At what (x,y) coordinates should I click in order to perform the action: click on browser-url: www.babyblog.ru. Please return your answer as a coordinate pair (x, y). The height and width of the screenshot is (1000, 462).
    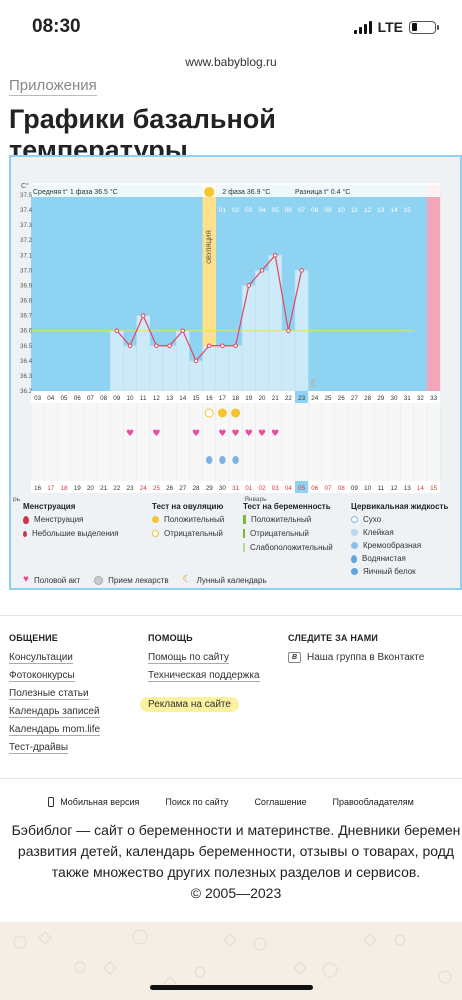
    Looking at the image, I should click on (231, 62).